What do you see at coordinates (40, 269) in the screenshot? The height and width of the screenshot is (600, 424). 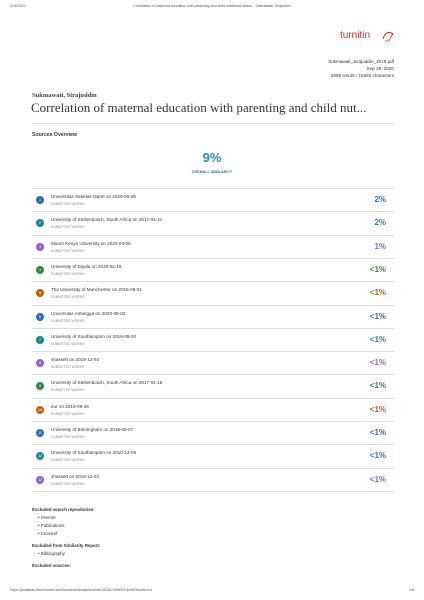 I see `source-number: 4` at bounding box center [40, 269].